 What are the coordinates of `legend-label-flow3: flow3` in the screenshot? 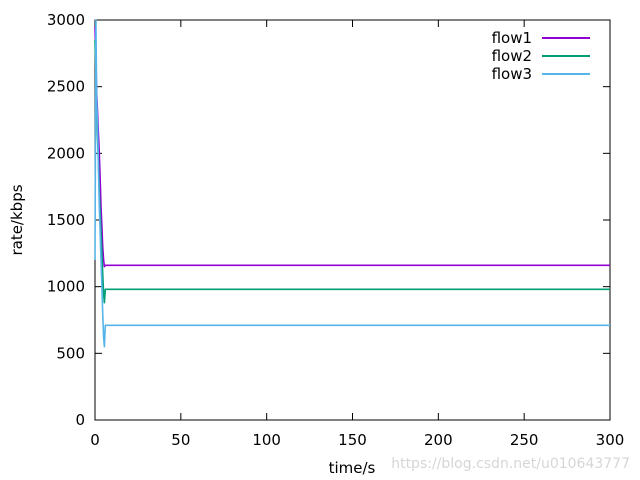 It's located at (512, 74).